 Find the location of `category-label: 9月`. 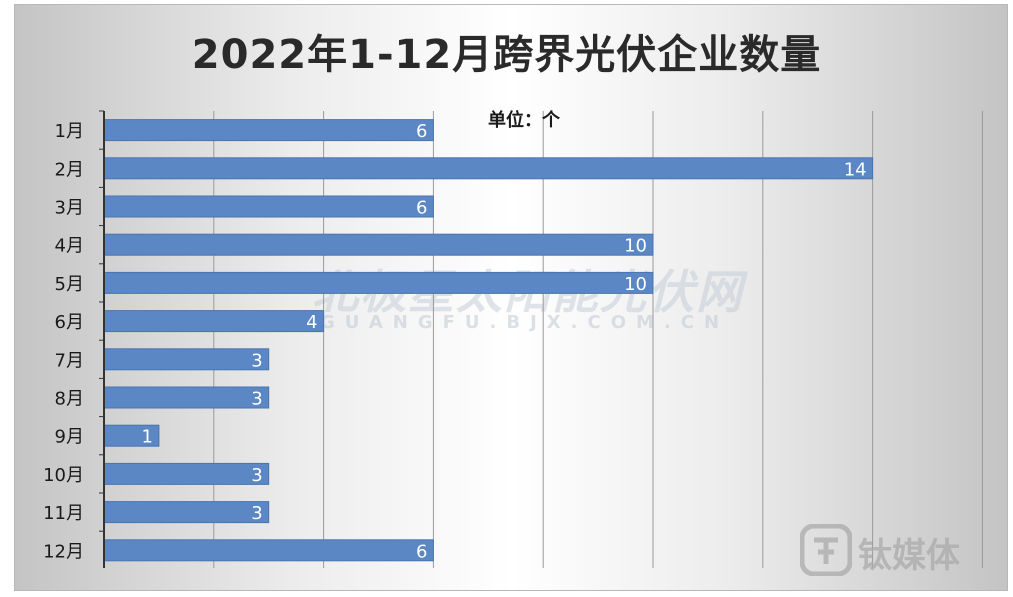

category-label: 9月 is located at coordinates (69, 437).